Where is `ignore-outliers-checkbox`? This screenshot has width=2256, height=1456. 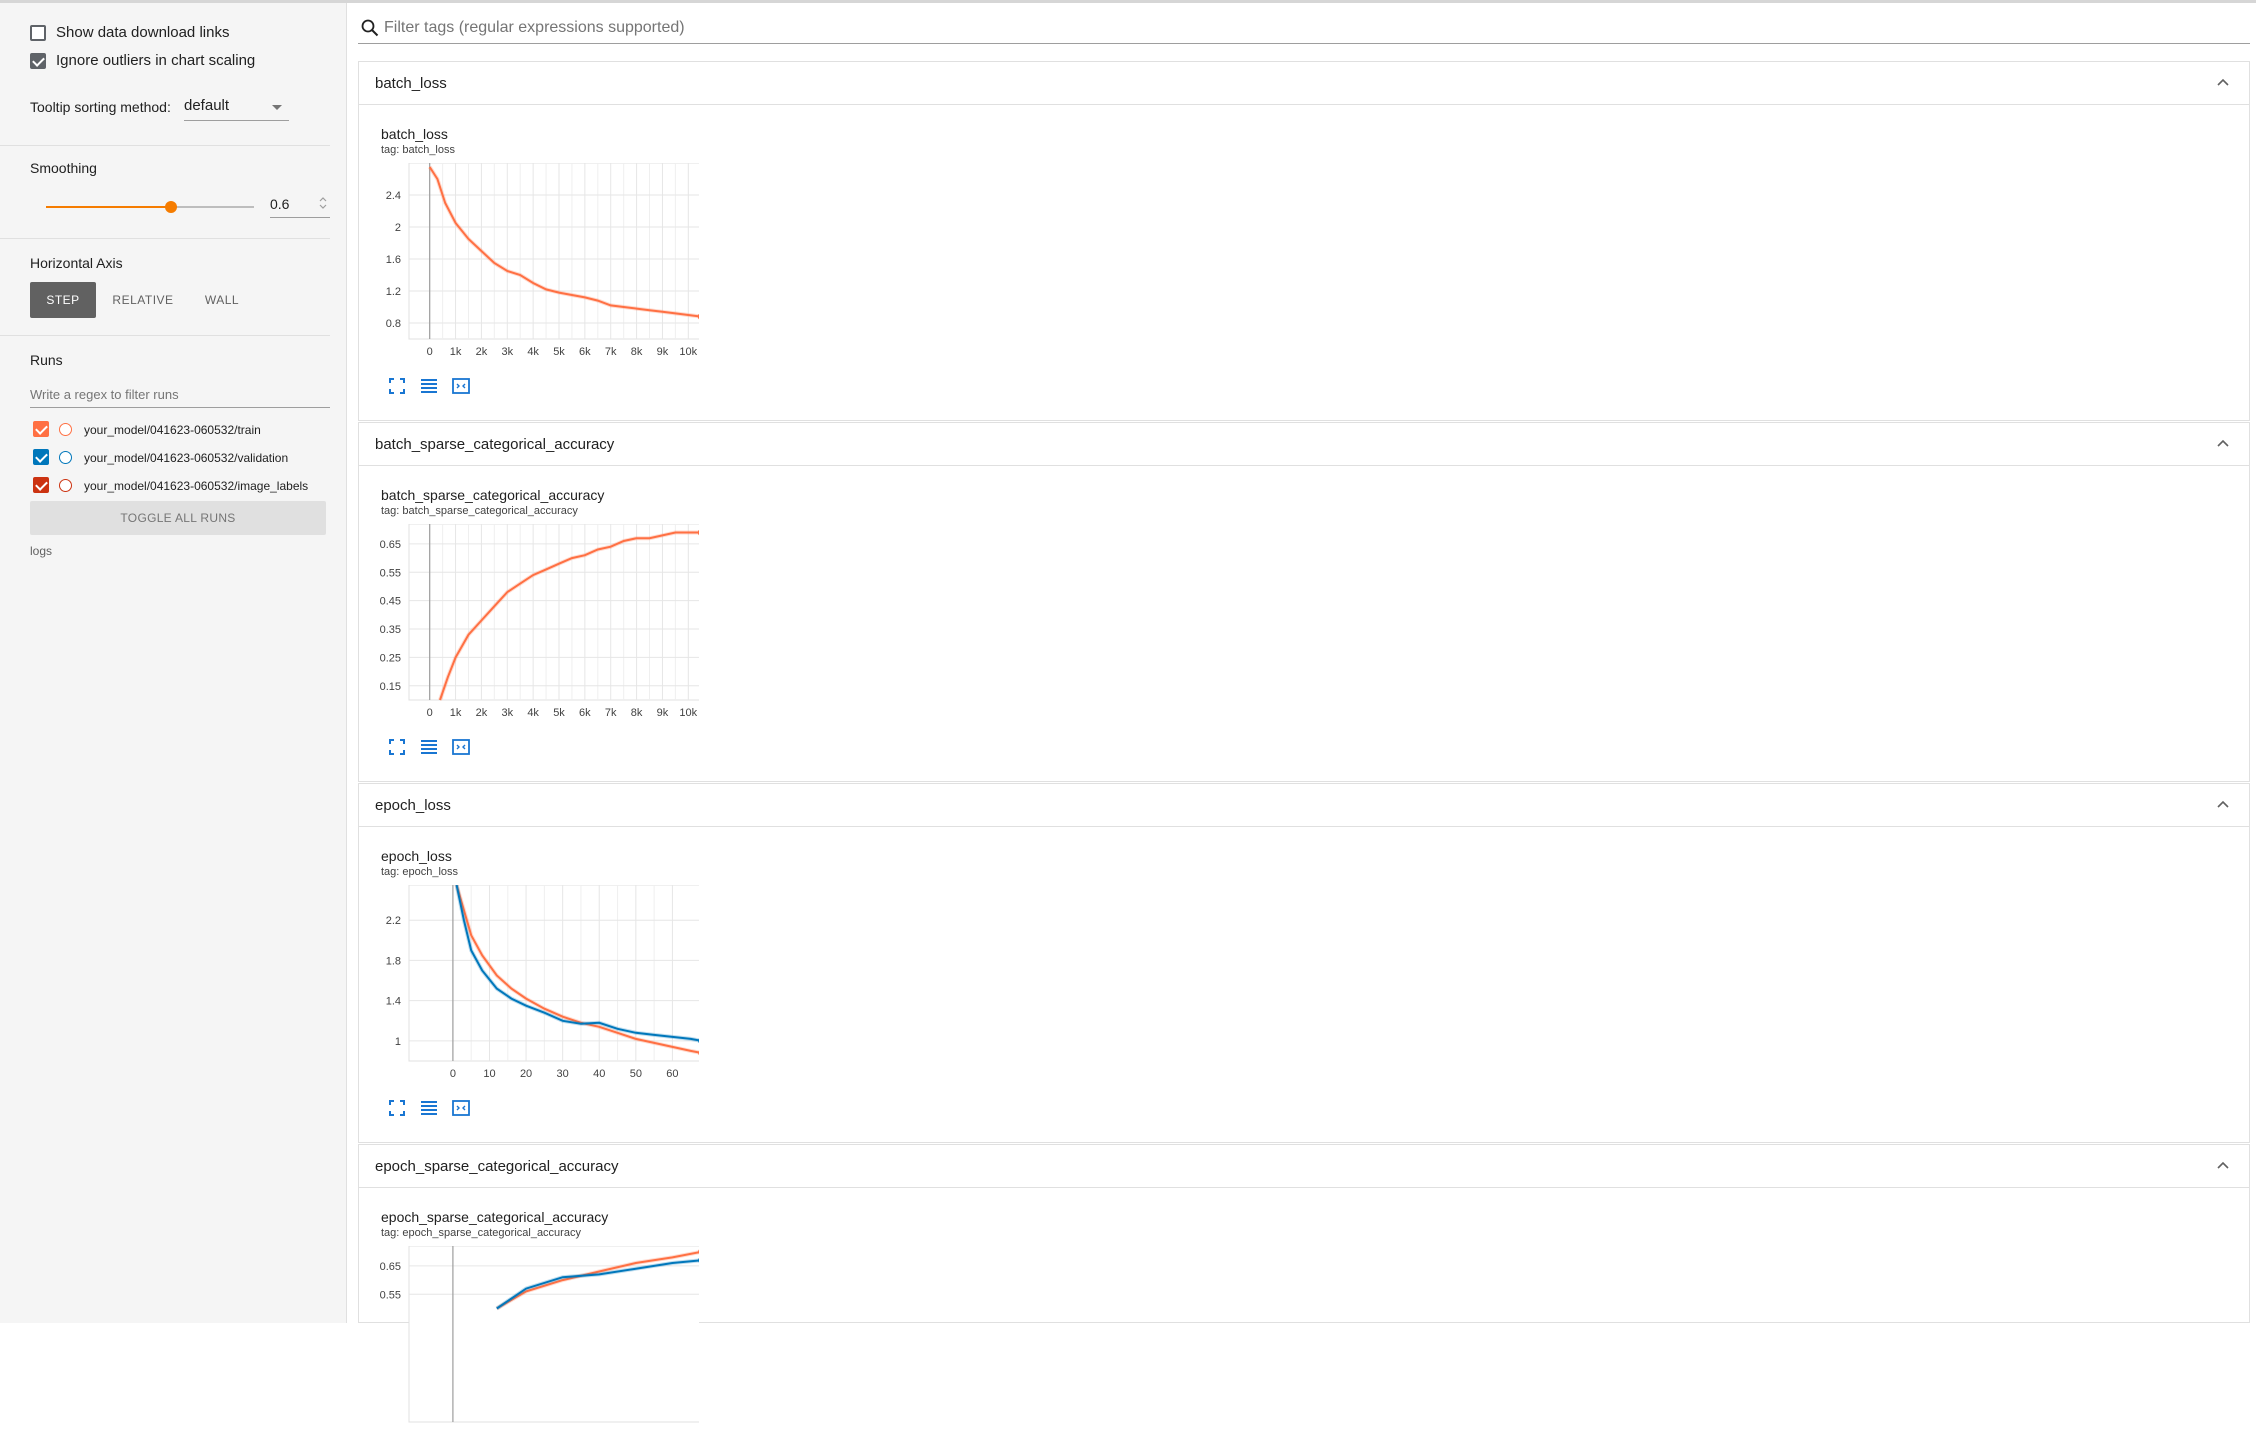 ignore-outliers-checkbox is located at coordinates (38, 61).